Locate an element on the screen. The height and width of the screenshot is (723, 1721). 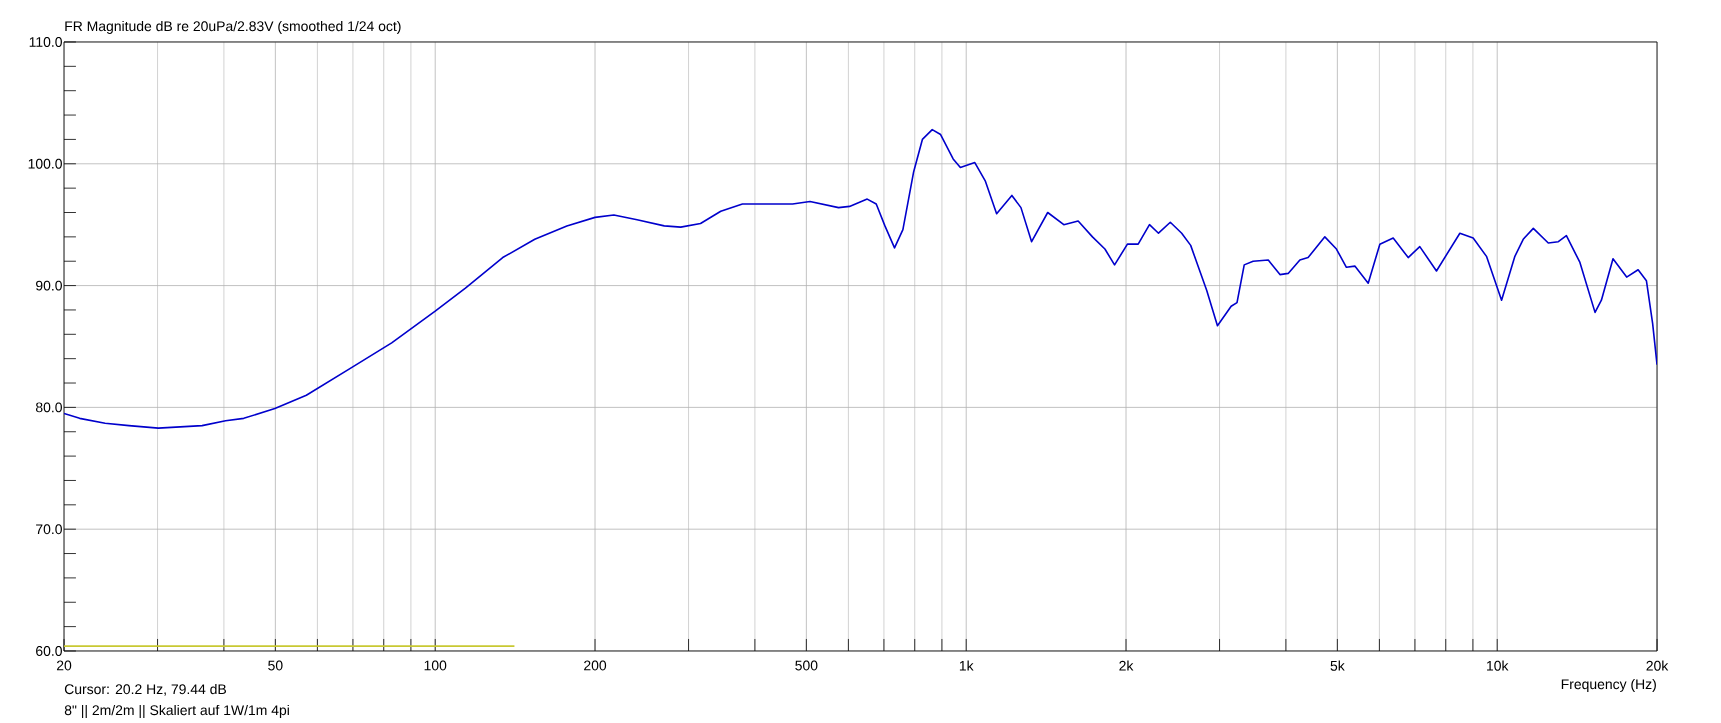
y-tick-label: 70.0 is located at coordinates (49, 529).